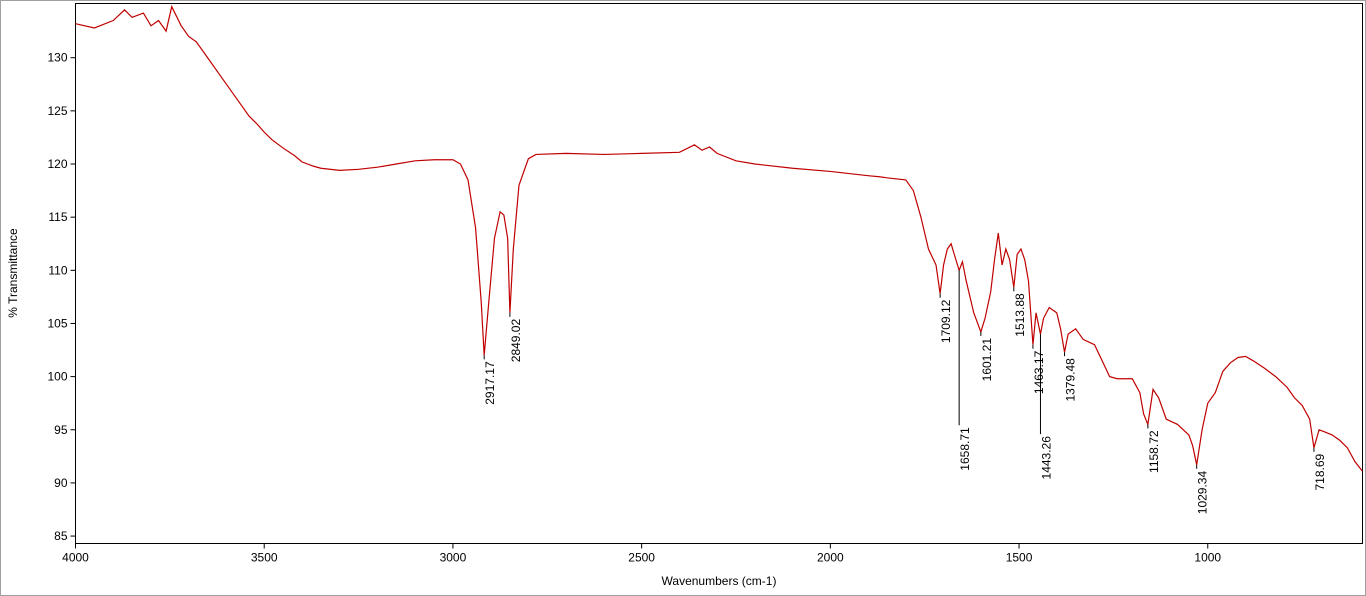 Image resolution: width=1366 pixels, height=596 pixels. I want to click on x-tick-label: 2000, so click(830, 558).